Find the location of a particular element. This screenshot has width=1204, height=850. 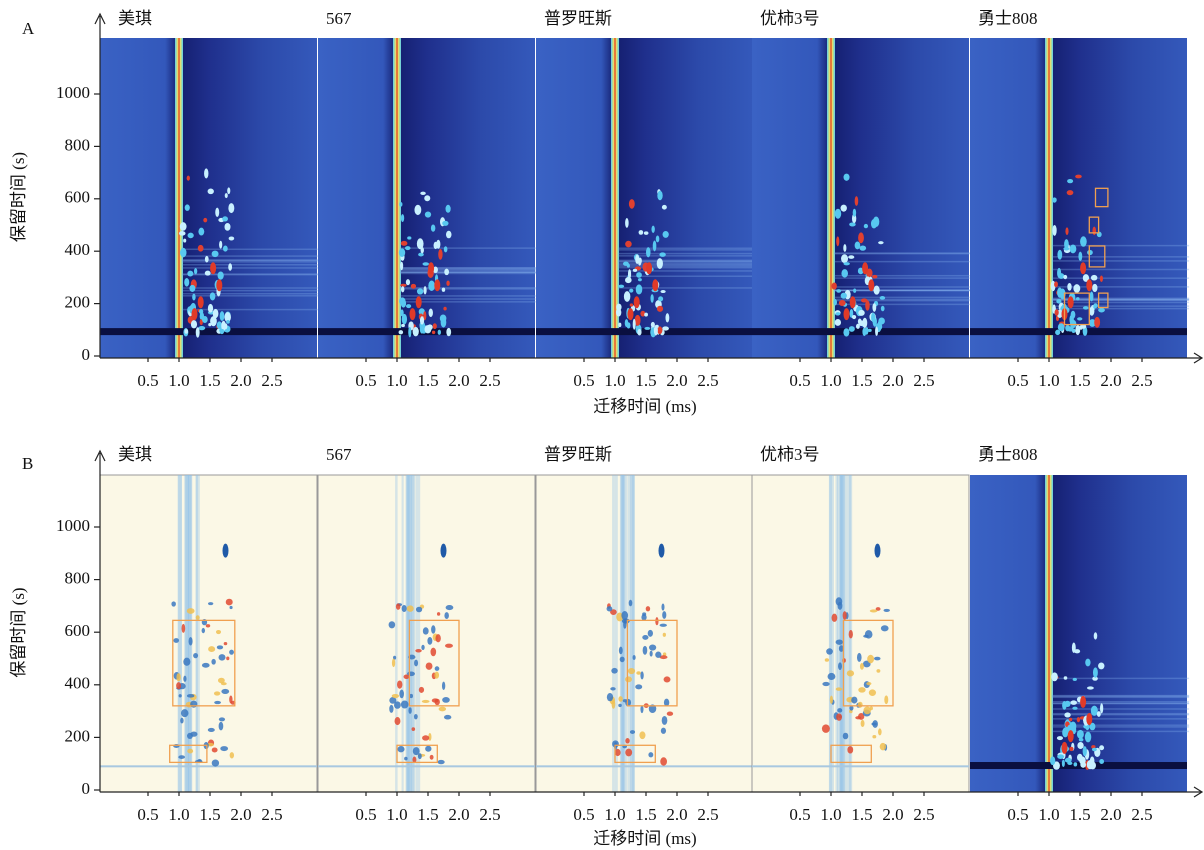

subplot is located at coordinates (1080, 633).